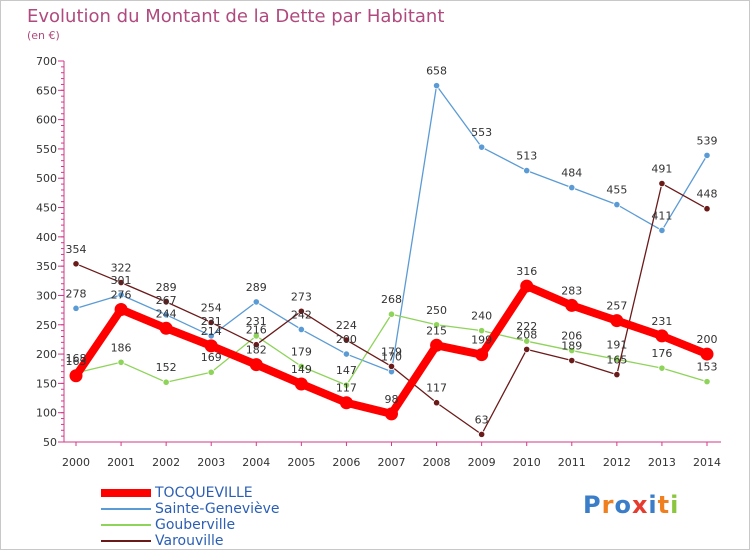 This screenshot has width=750, height=551. Describe the element at coordinates (664, 505) in the screenshot. I see `logo-letter: t` at that location.